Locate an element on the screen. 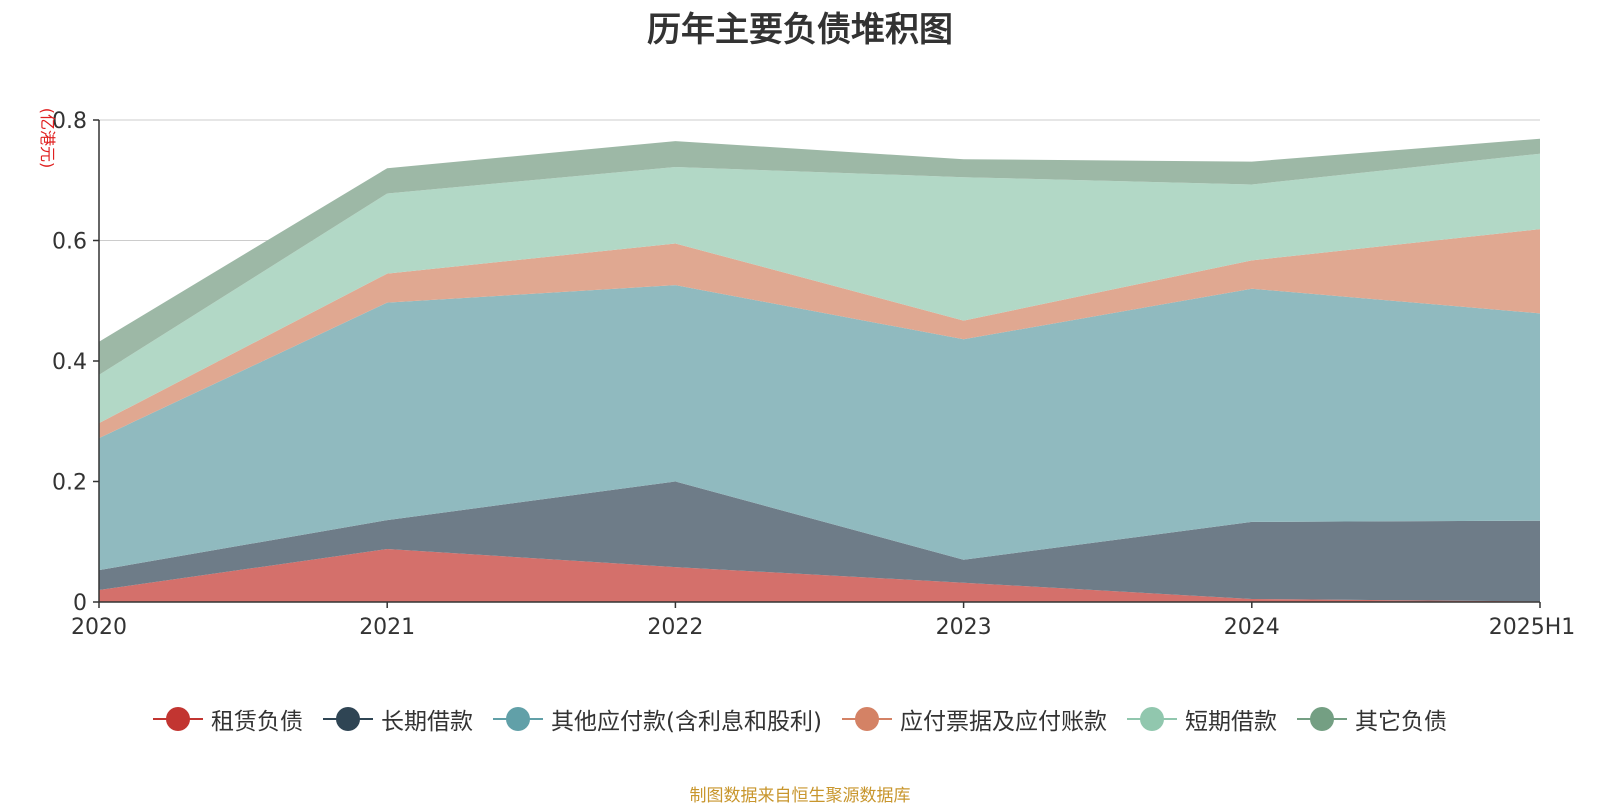 The image size is (1600, 806). legend-label: 长期借款 is located at coordinates (427, 722).